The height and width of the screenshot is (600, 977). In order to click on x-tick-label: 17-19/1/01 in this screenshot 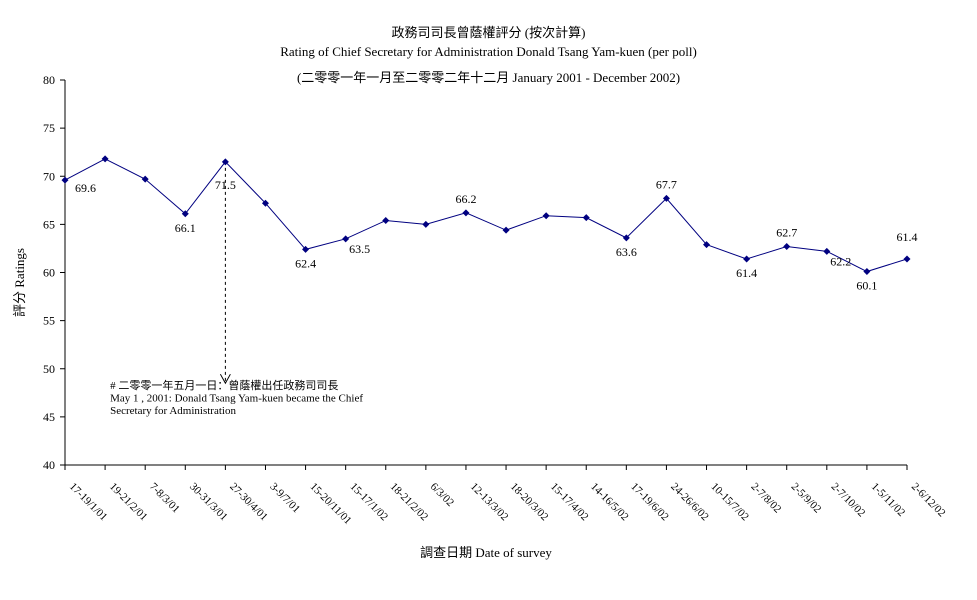, I will do `click(88, 502)`.